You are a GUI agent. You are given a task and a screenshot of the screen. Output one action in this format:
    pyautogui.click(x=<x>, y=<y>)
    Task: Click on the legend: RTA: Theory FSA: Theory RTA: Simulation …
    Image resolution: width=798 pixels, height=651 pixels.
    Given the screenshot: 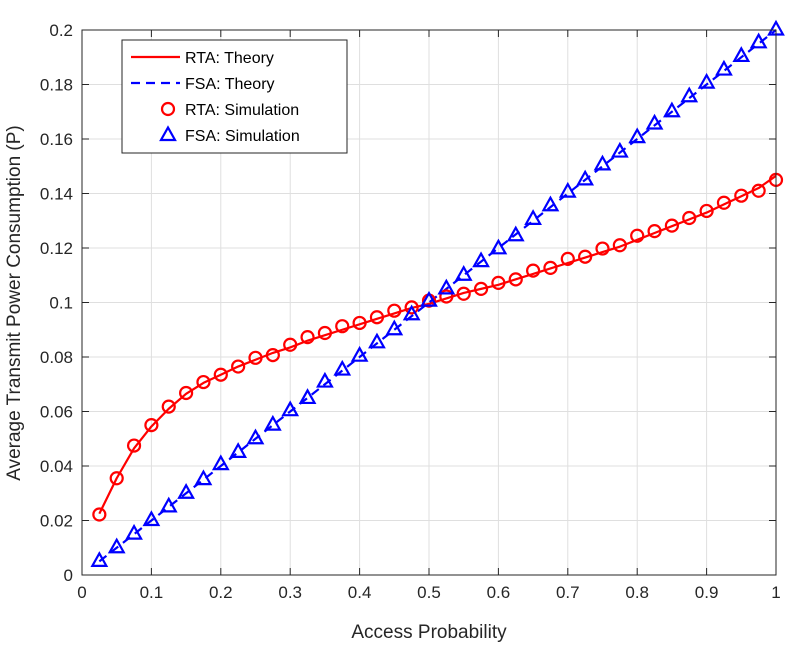 What is the action you would take?
    pyautogui.click(x=234, y=96)
    